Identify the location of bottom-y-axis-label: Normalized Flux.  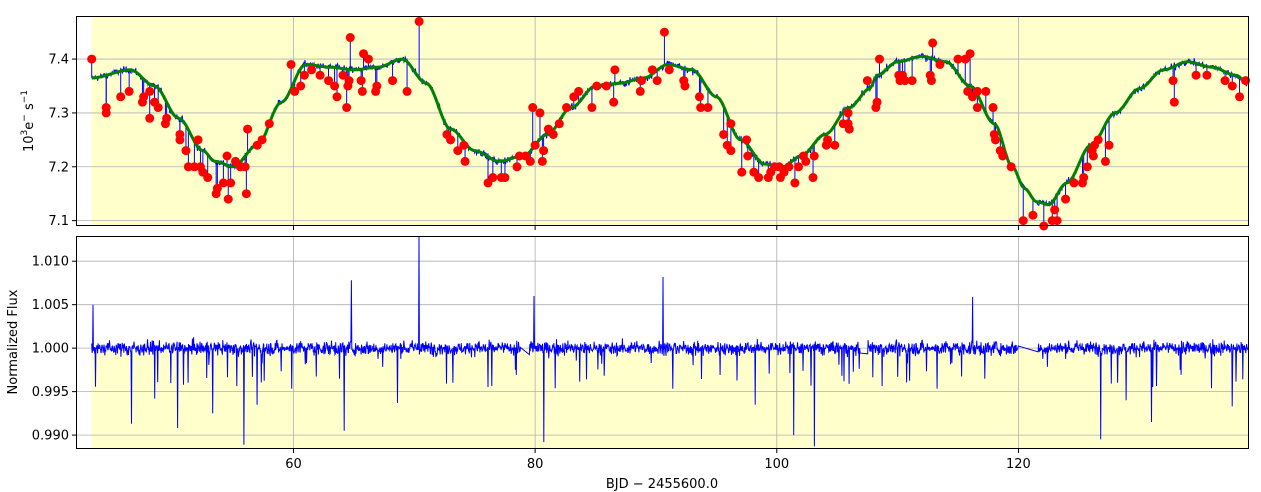
(13, 341).